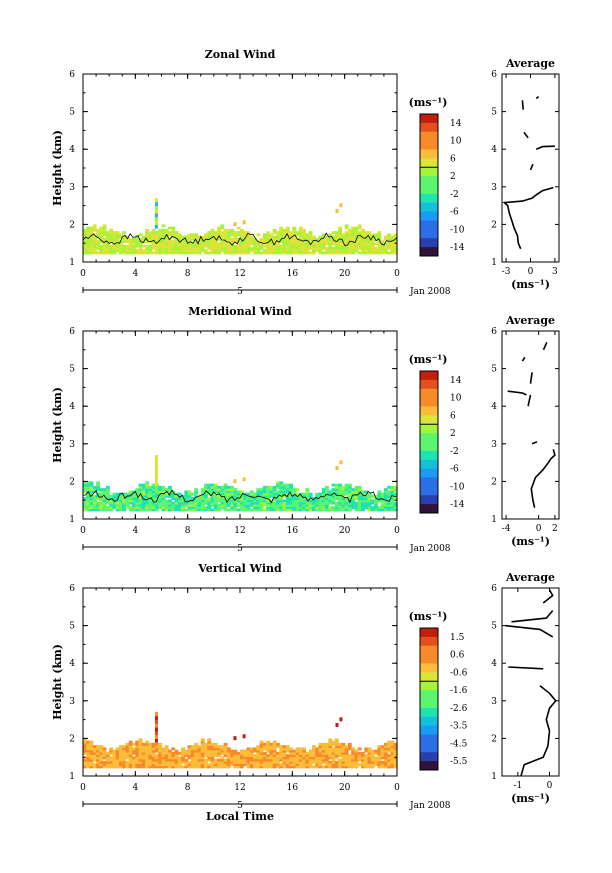 The image size is (612, 873). I want to click on colorbar-swatch, so click(429, 695).